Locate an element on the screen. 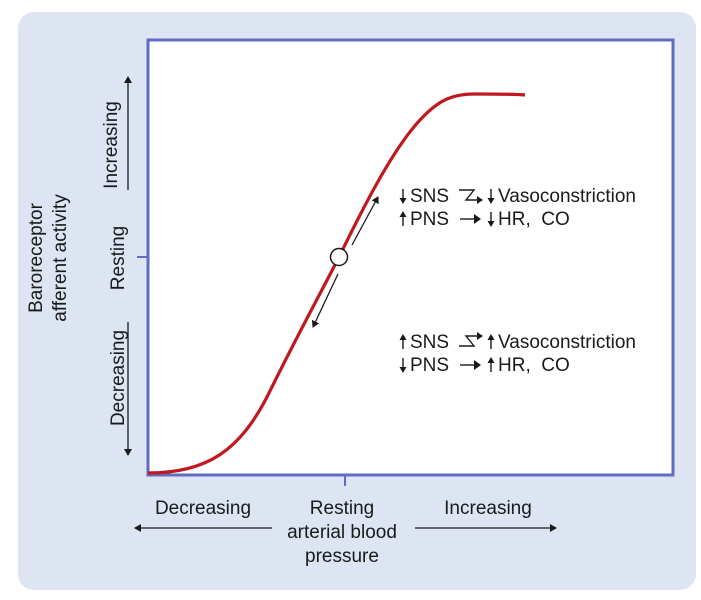  y-label-decreasing: Decreasing is located at coordinates (118, 378).